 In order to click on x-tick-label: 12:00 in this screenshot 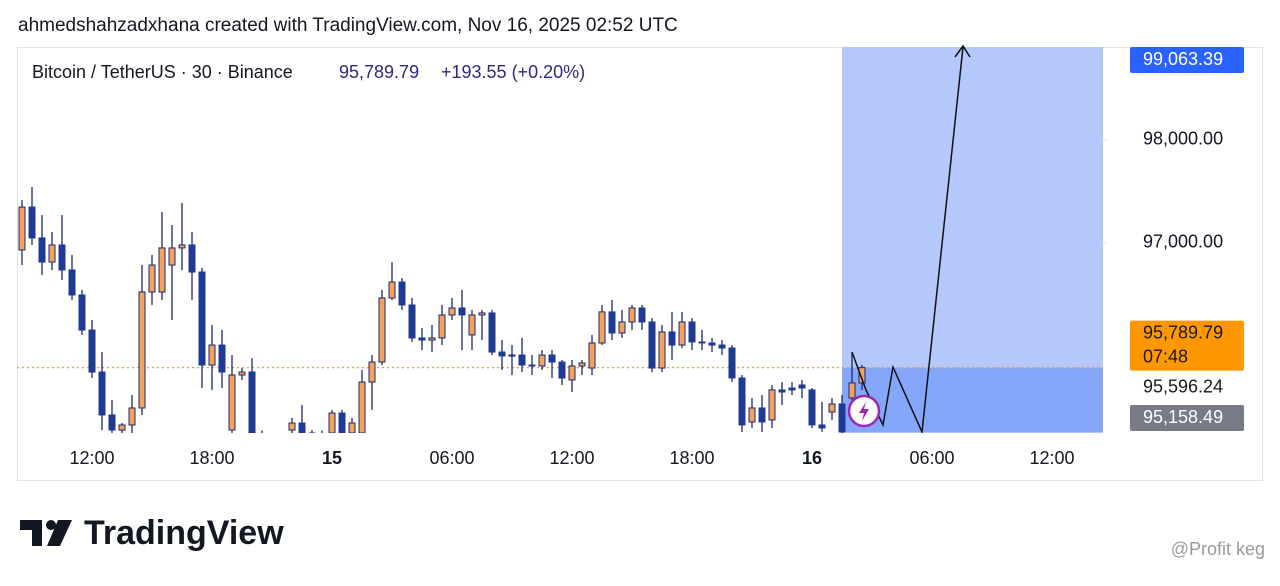, I will do `click(1051, 458)`.